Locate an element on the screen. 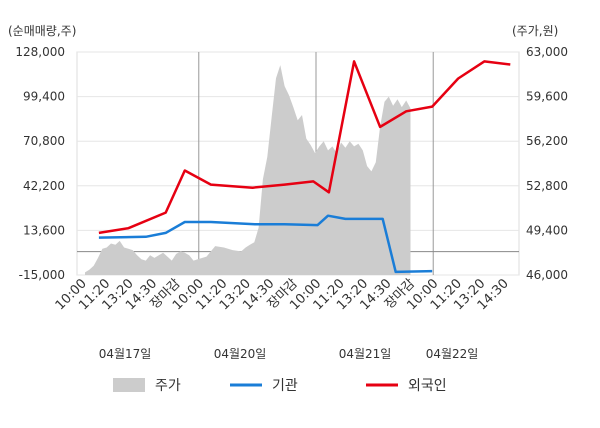 Image resolution: width=600 pixels, height=428 pixels. legend: 주가 기관 외국인 is located at coordinates (280, 386).